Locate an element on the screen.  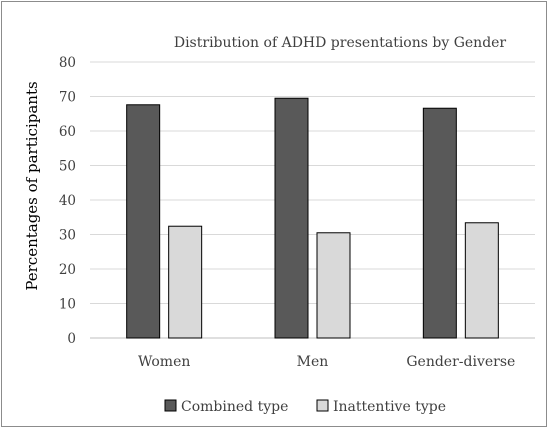
y-tick-label: 60 is located at coordinates (67, 132).